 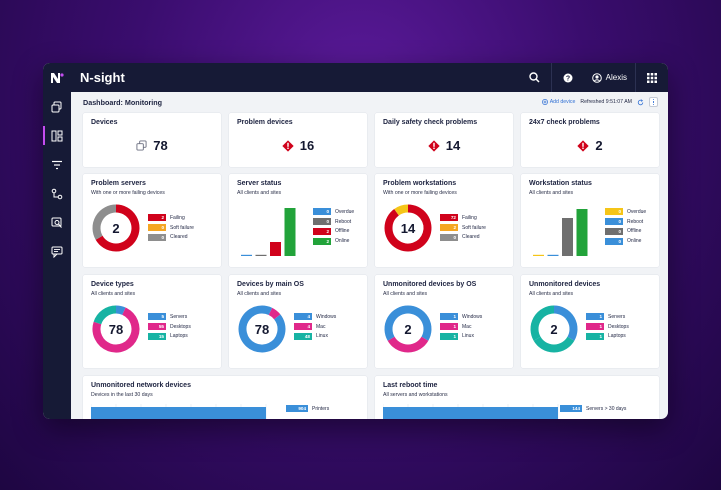 What do you see at coordinates (640, 102) in the screenshot?
I see `refresh-icon` at bounding box center [640, 102].